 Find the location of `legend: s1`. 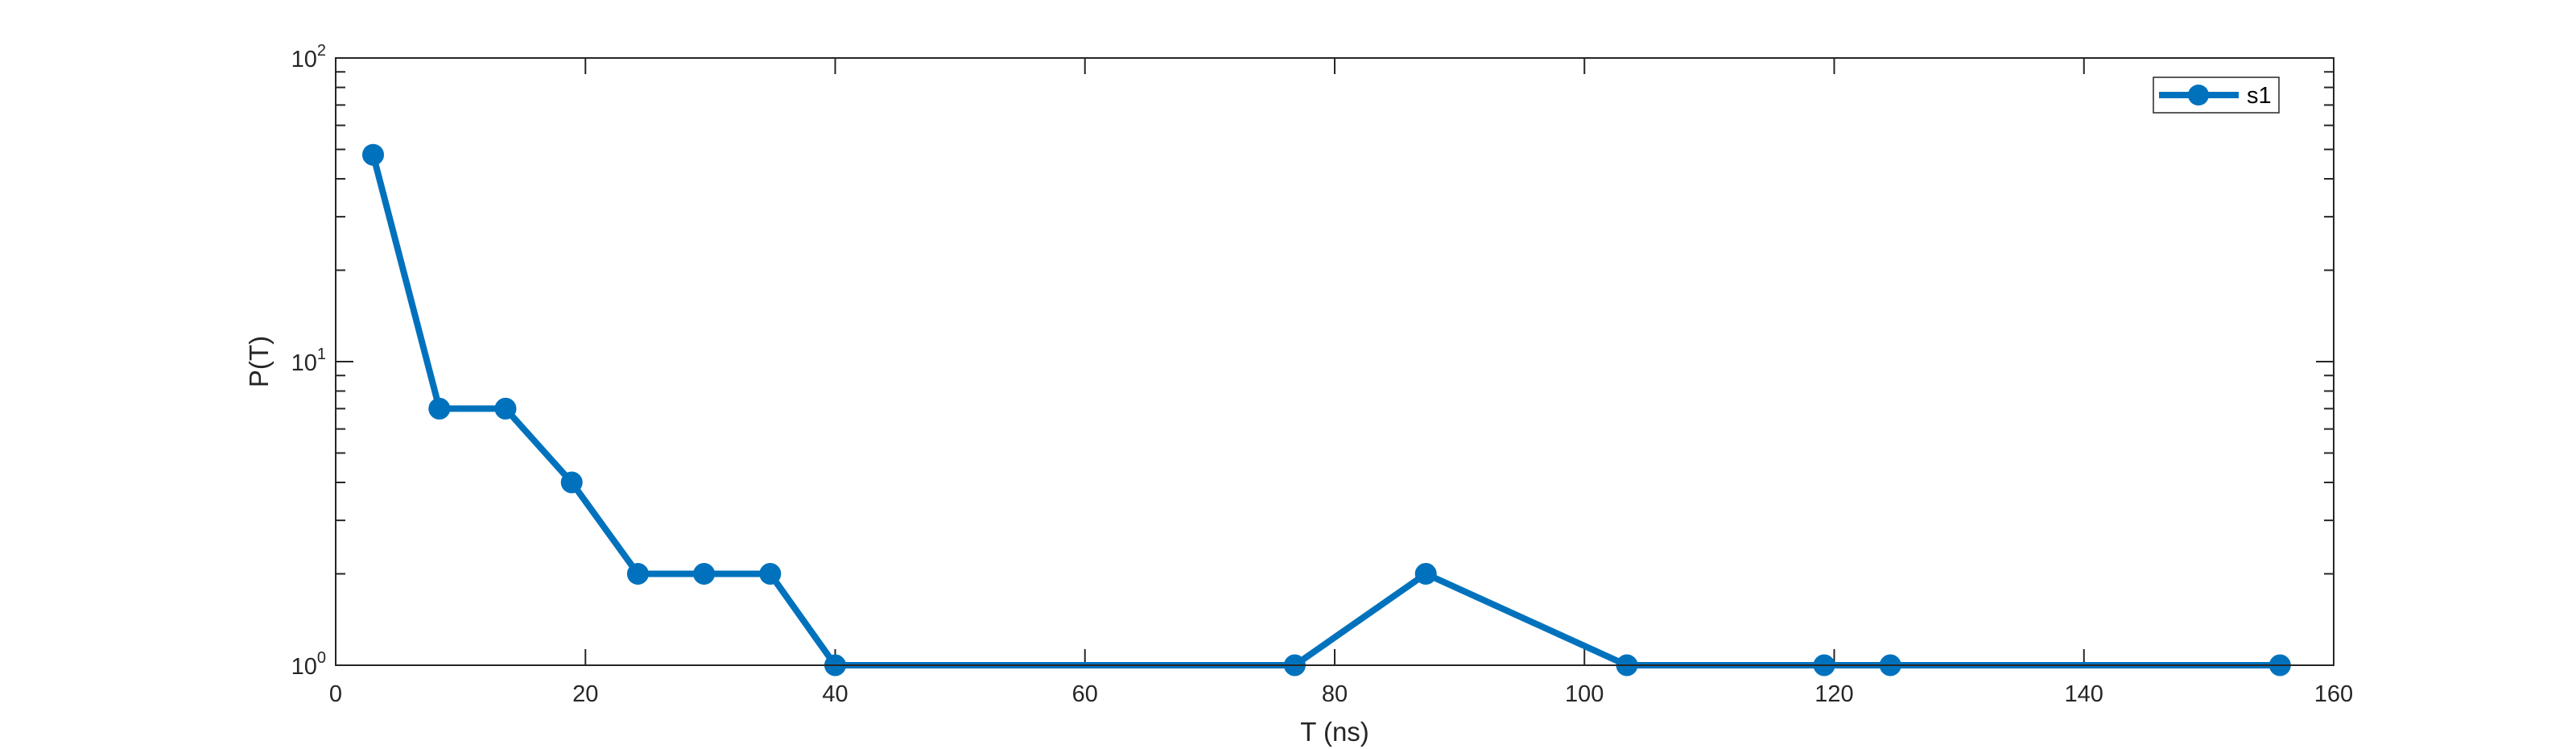

legend: s1 is located at coordinates (2216, 95).